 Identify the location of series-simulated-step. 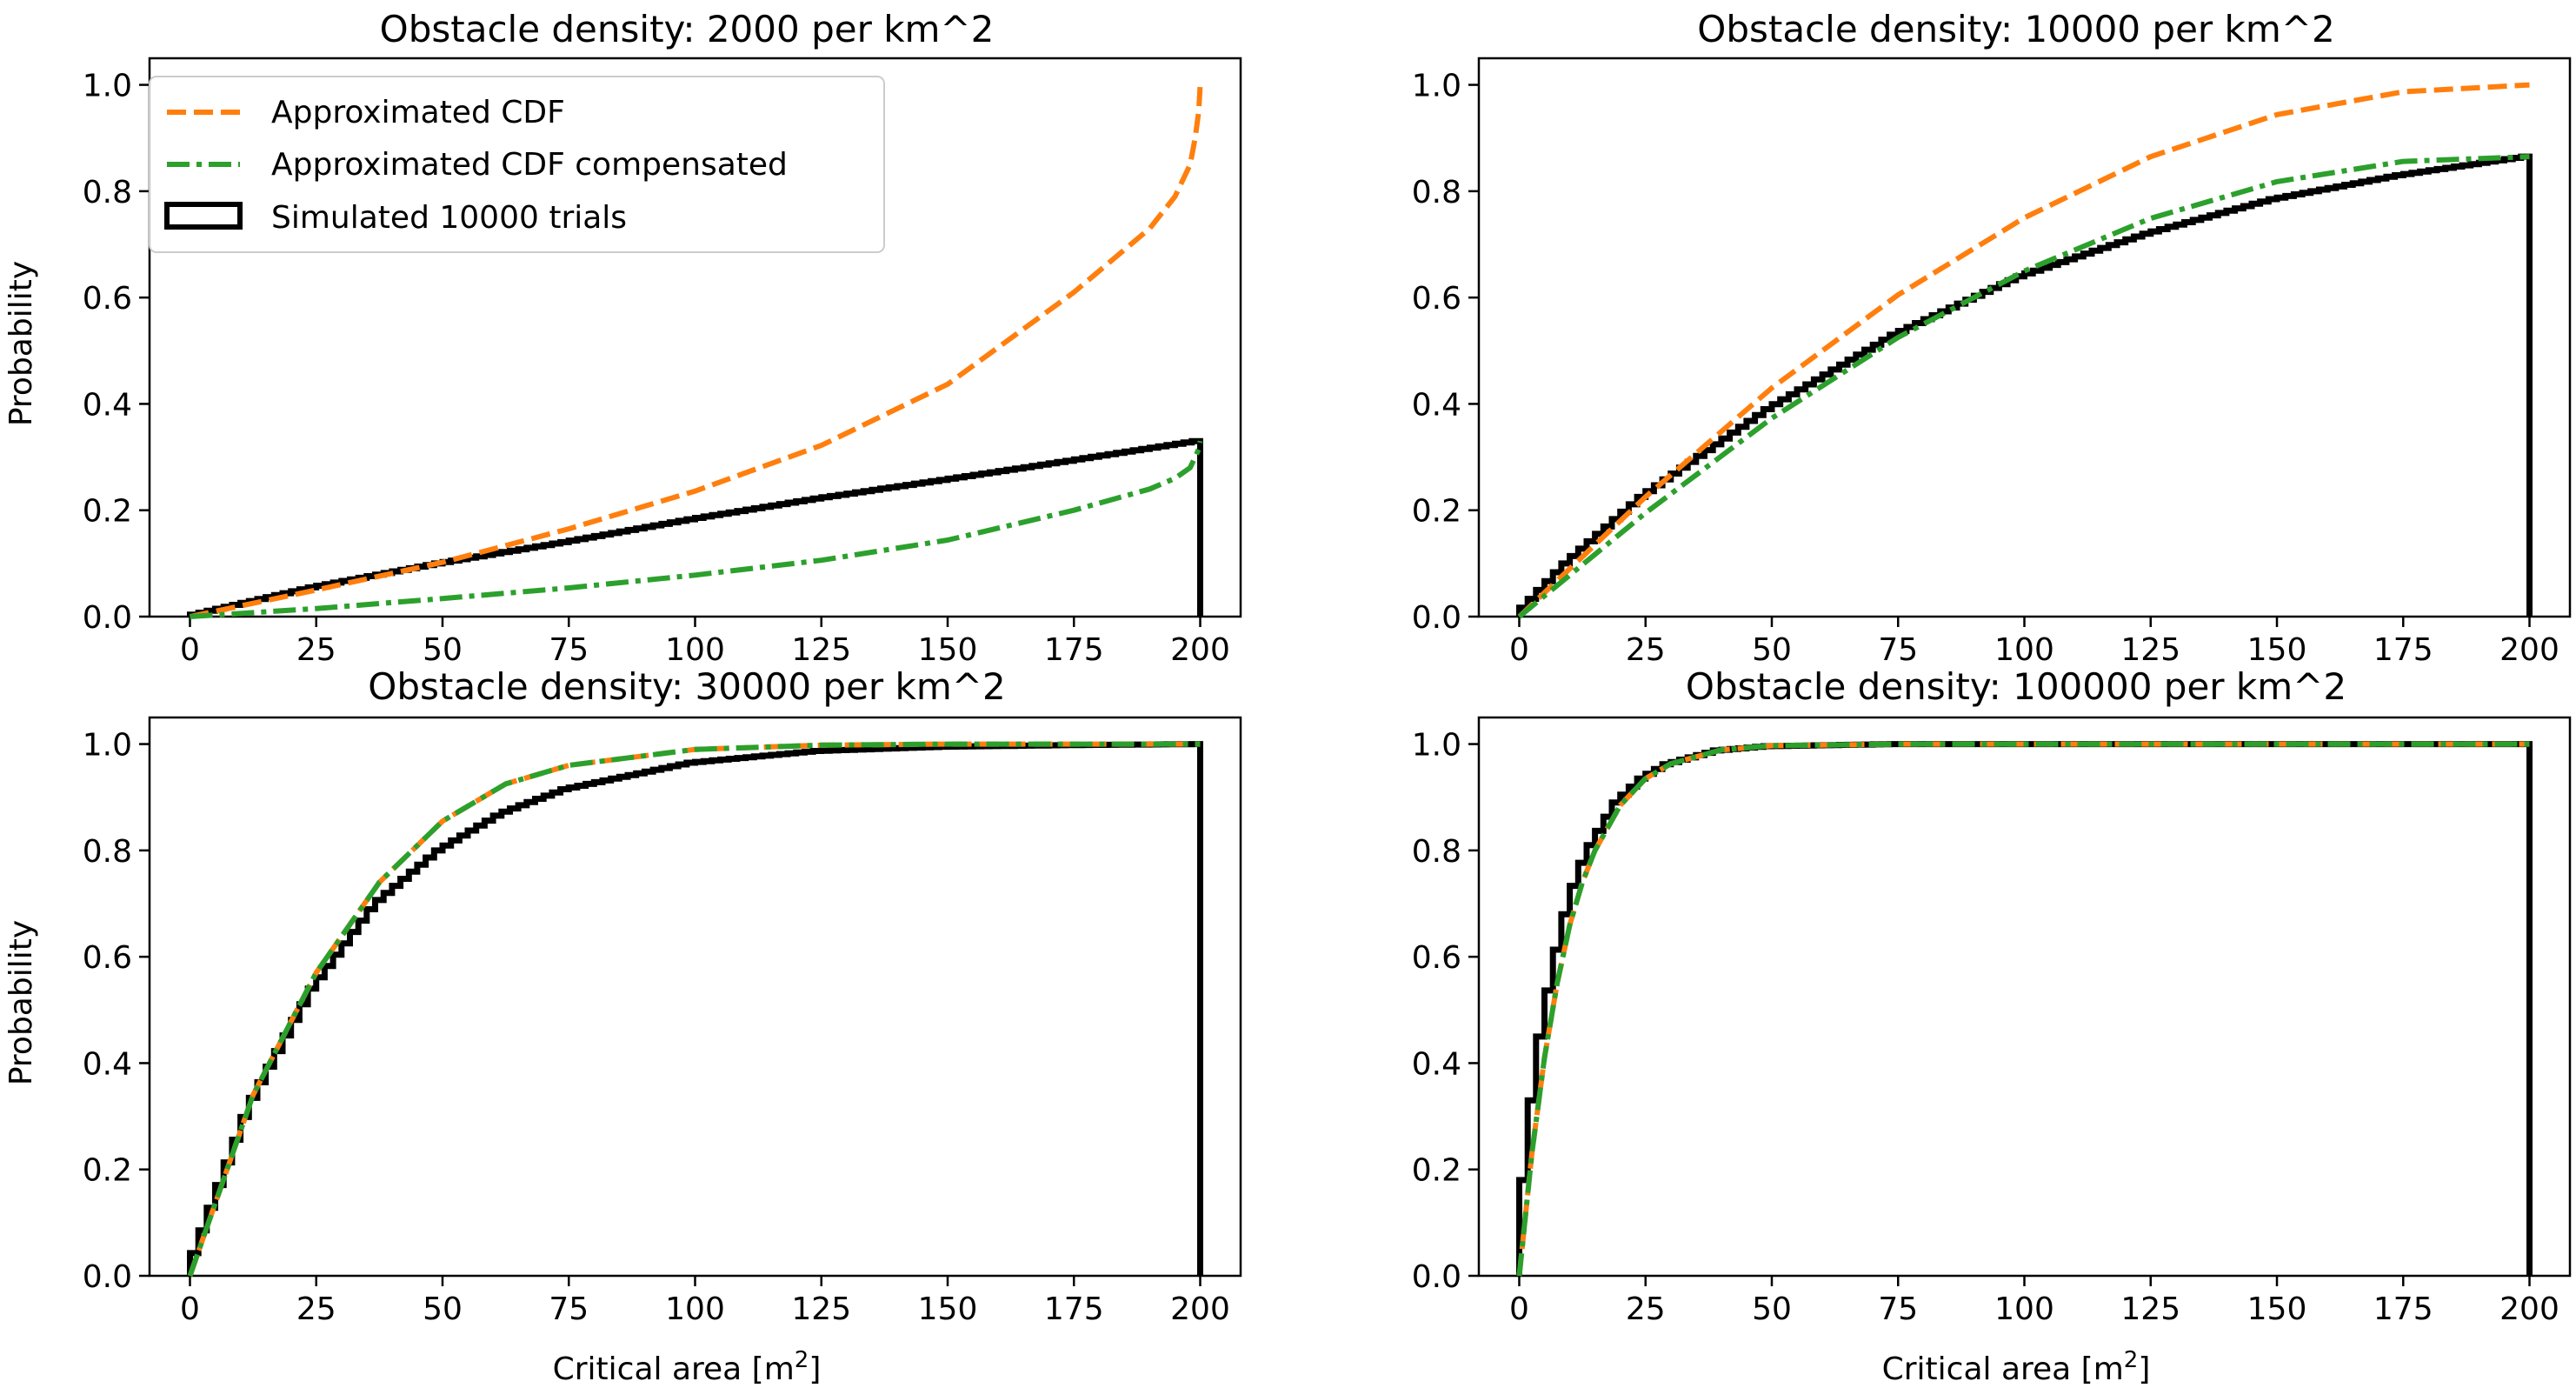
(2024, 385).